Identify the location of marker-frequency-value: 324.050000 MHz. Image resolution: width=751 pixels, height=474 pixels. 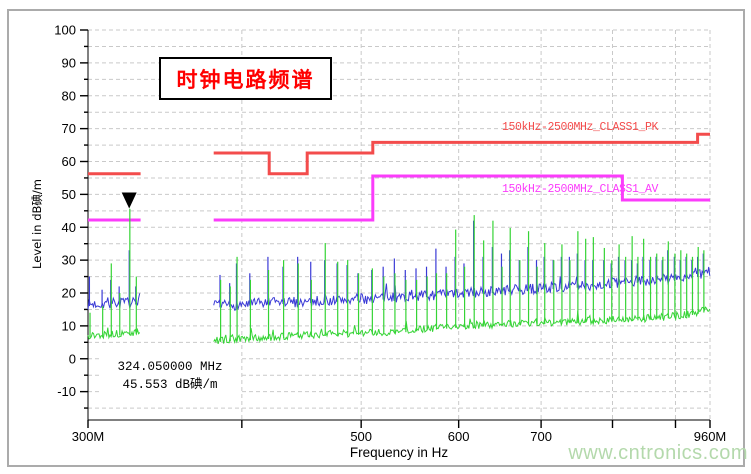
(170, 367).